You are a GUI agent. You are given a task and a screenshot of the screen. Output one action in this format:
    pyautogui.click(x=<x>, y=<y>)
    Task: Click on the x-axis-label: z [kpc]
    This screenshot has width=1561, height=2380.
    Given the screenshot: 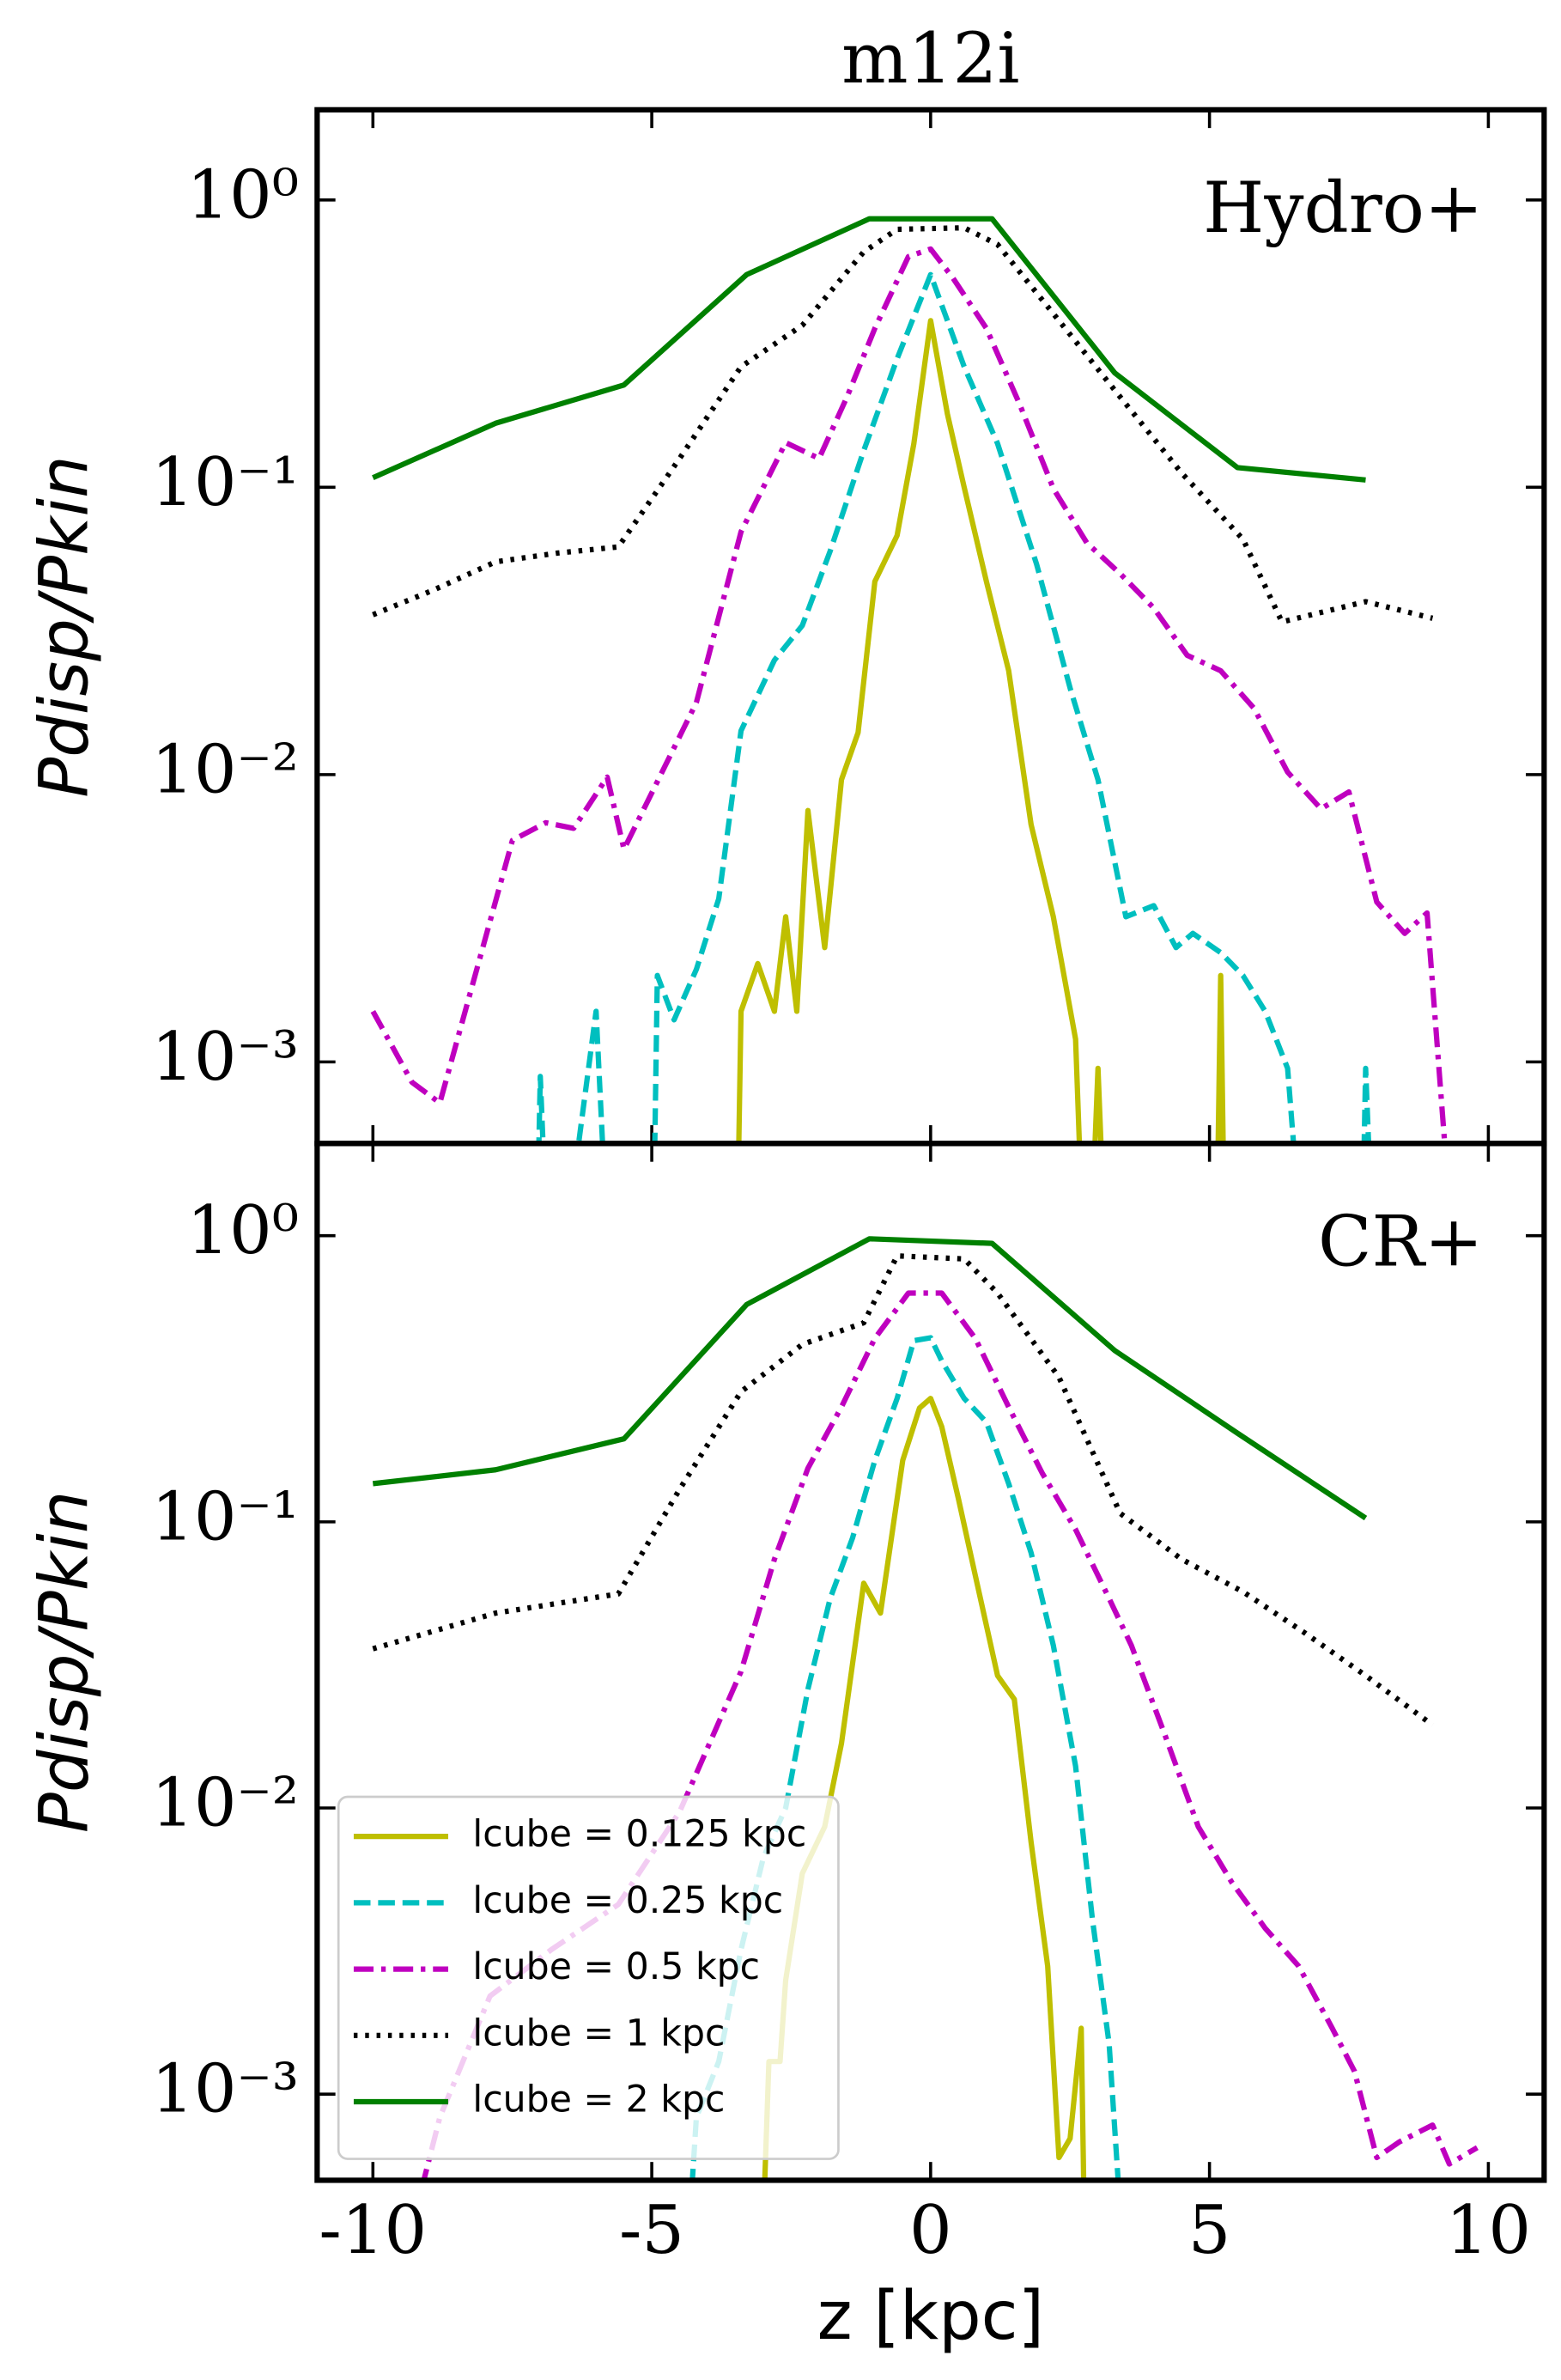 What is the action you would take?
    pyautogui.click(x=931, y=2317)
    